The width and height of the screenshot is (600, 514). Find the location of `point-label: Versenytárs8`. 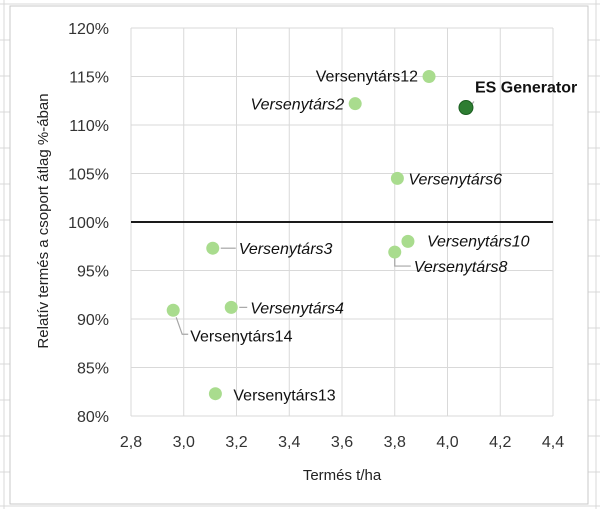

point-label: Versenytárs8 is located at coordinates (461, 267).